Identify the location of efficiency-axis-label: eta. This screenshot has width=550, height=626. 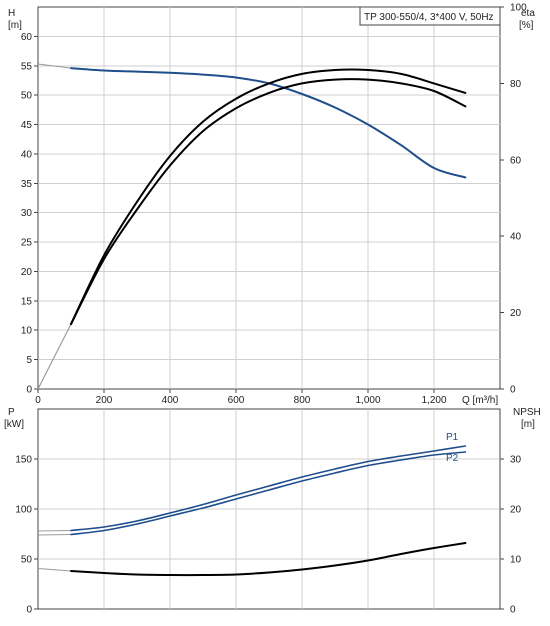
(528, 13).